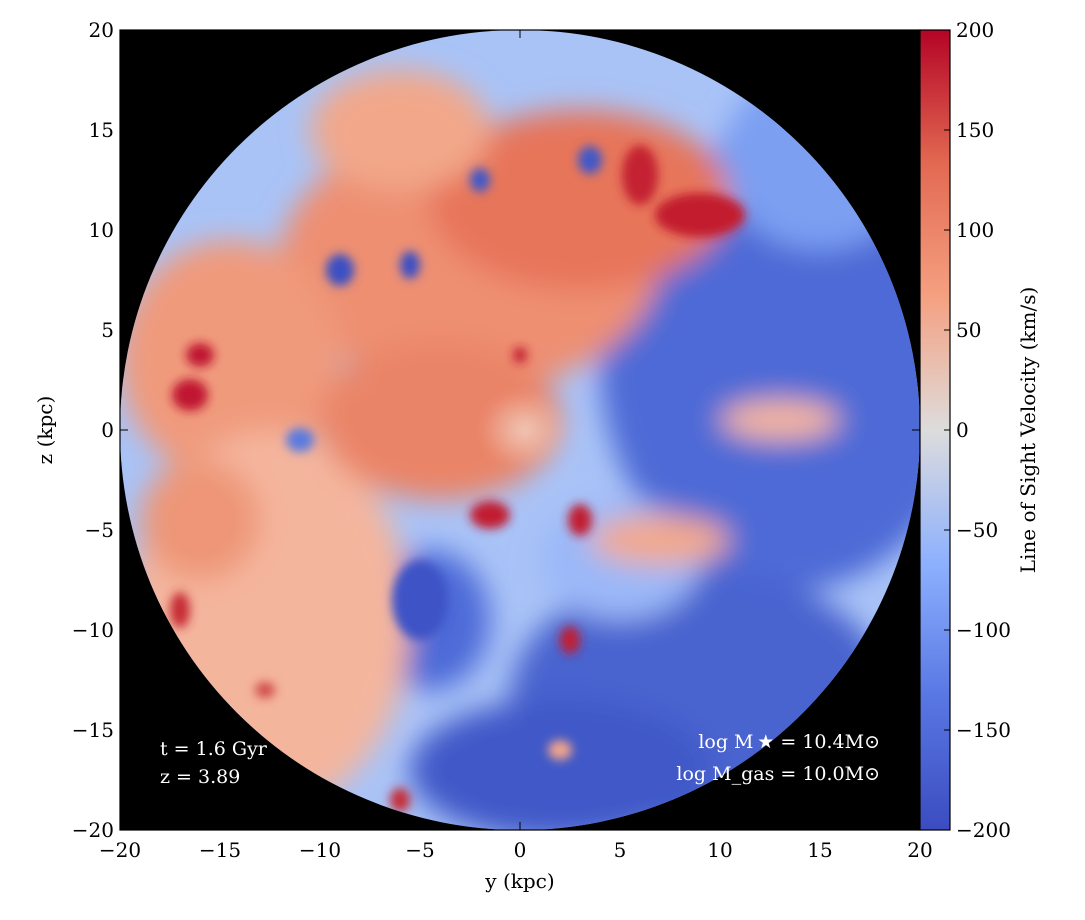  What do you see at coordinates (120, 850) in the screenshot?
I see `x-tick-label: −20` at bounding box center [120, 850].